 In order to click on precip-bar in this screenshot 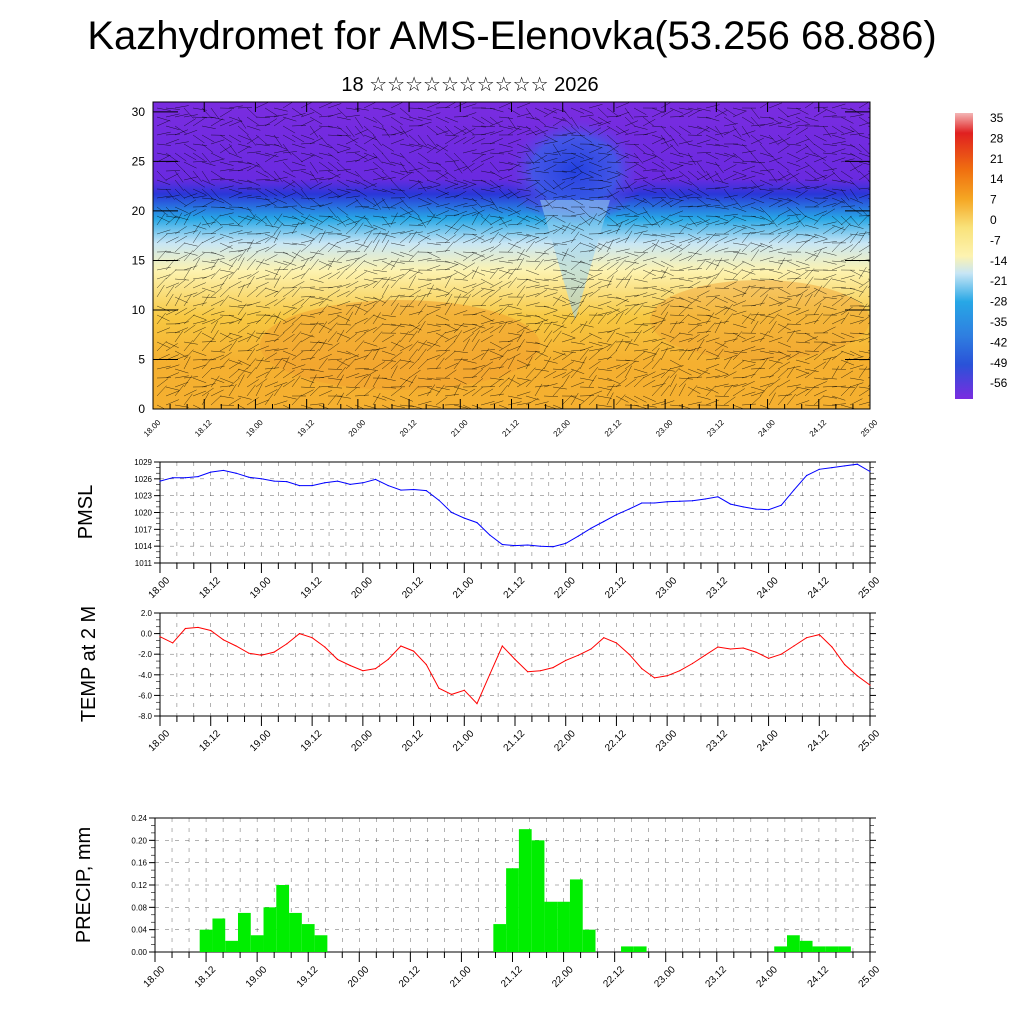, I will do `click(589, 940)`.